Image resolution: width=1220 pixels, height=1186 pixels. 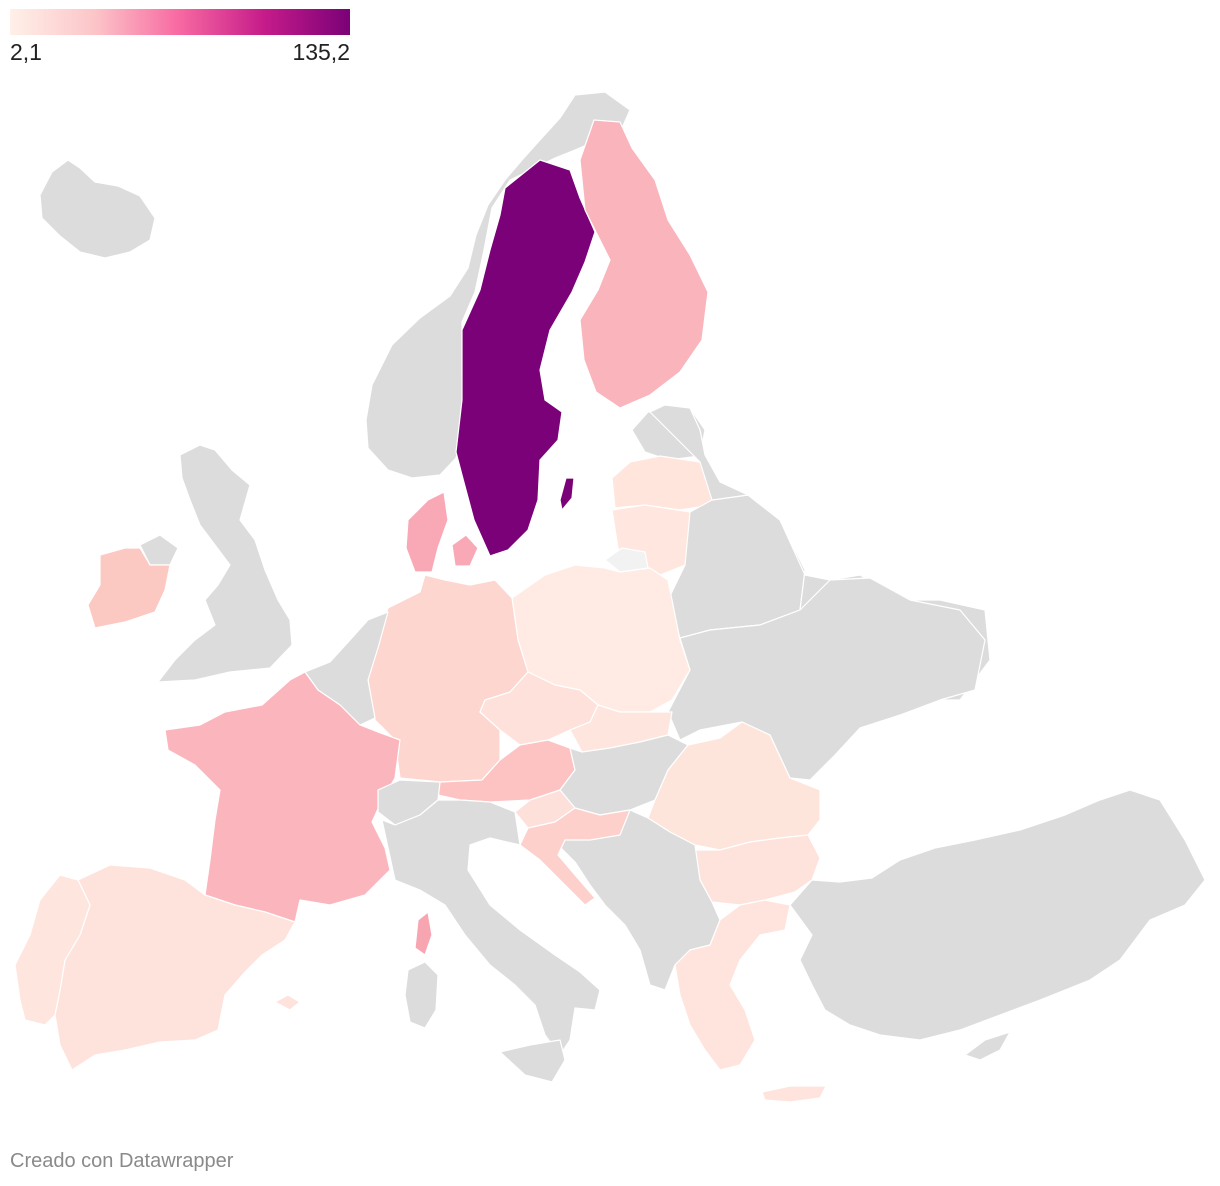 What do you see at coordinates (465, 550) in the screenshot?
I see `country-denmark-zealand` at bounding box center [465, 550].